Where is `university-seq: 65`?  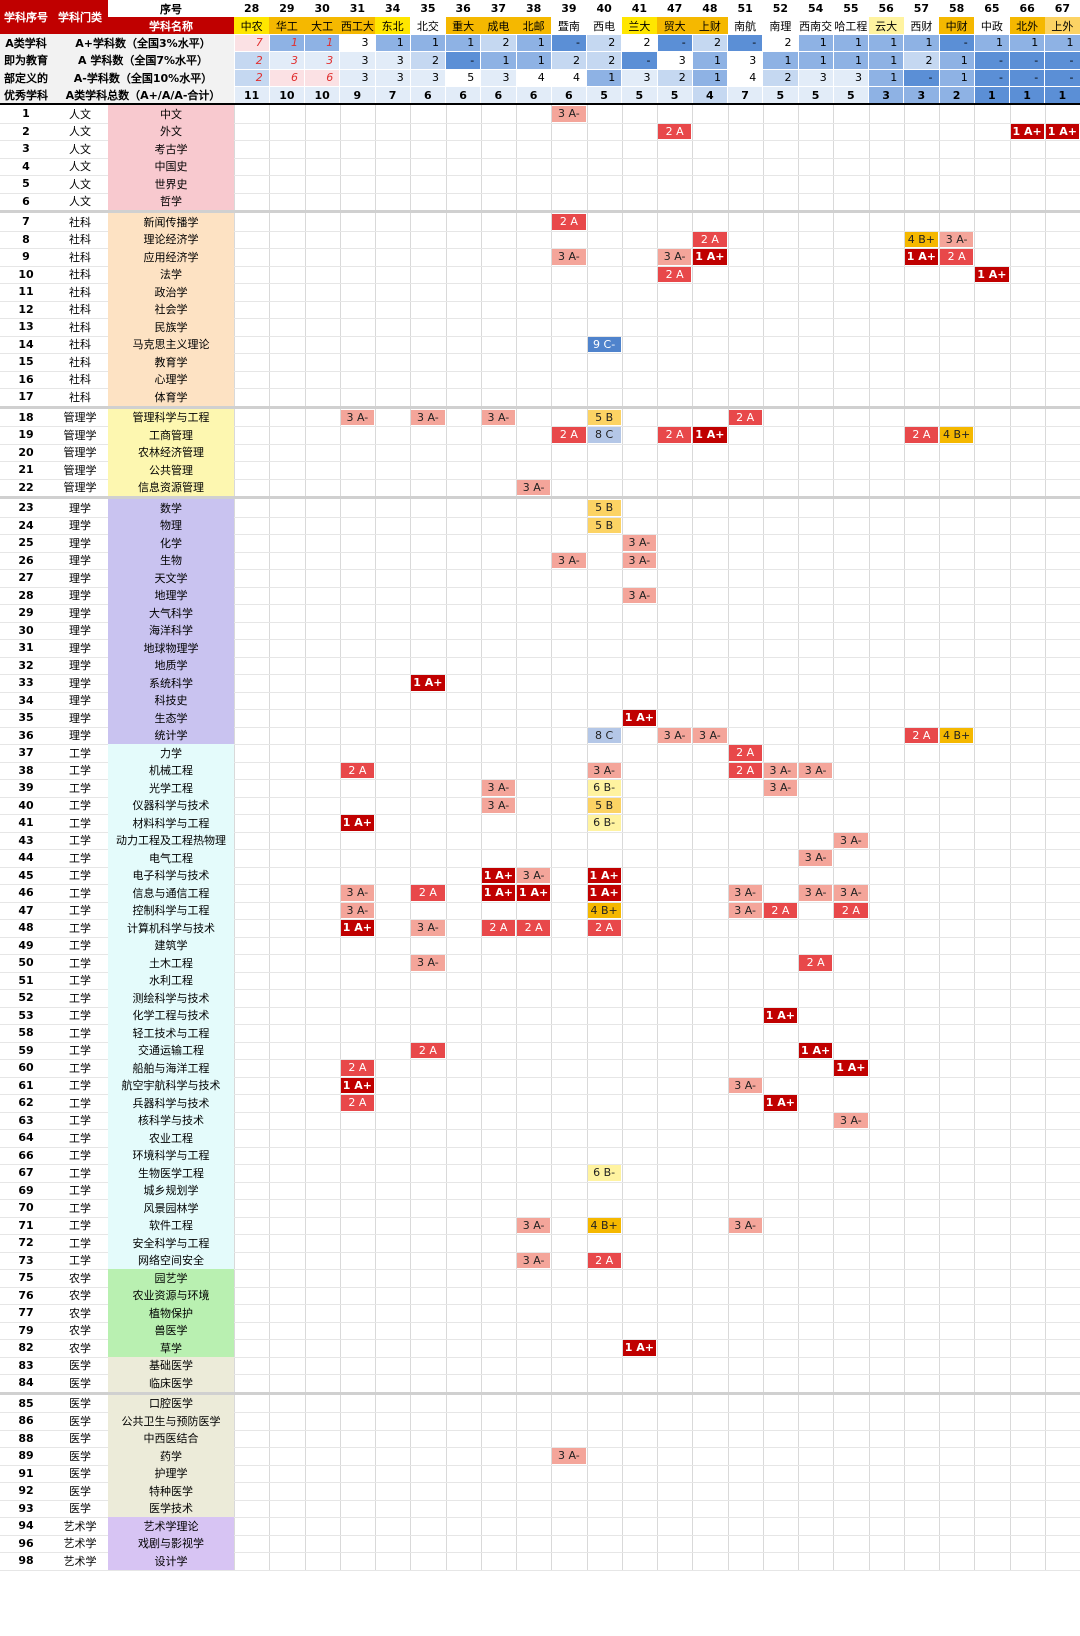 university-seq: 65 is located at coordinates (992, 8).